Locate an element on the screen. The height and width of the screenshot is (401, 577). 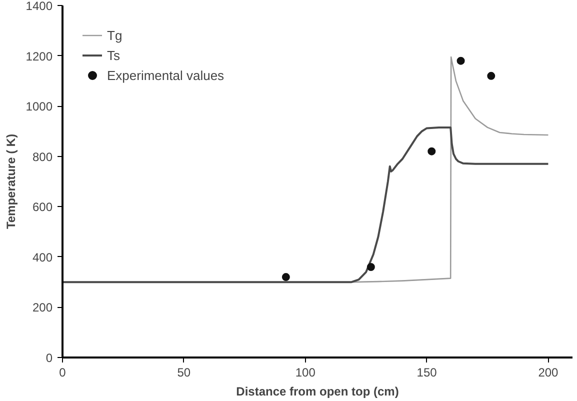
legend-label: Experimental values is located at coordinates (165, 75).